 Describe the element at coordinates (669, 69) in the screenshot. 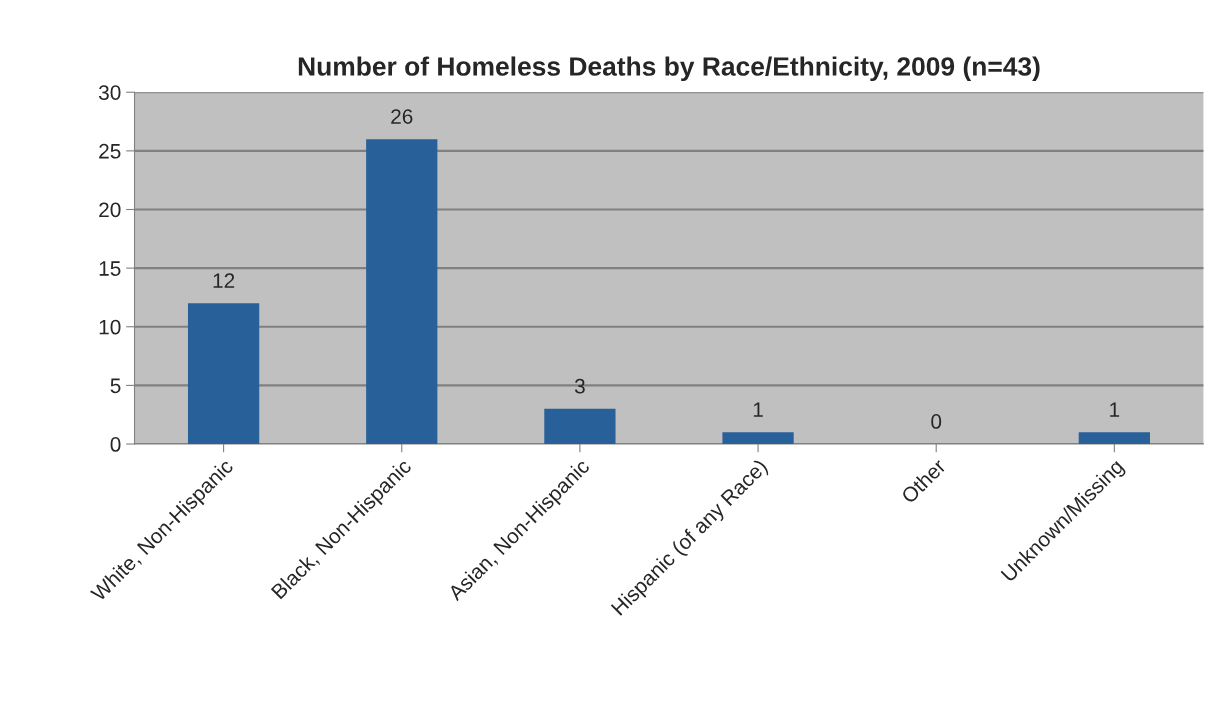

I see `chart-title: Number of Homeless Deaths by Race/Ethnicity, 2009 (n=43)` at that location.